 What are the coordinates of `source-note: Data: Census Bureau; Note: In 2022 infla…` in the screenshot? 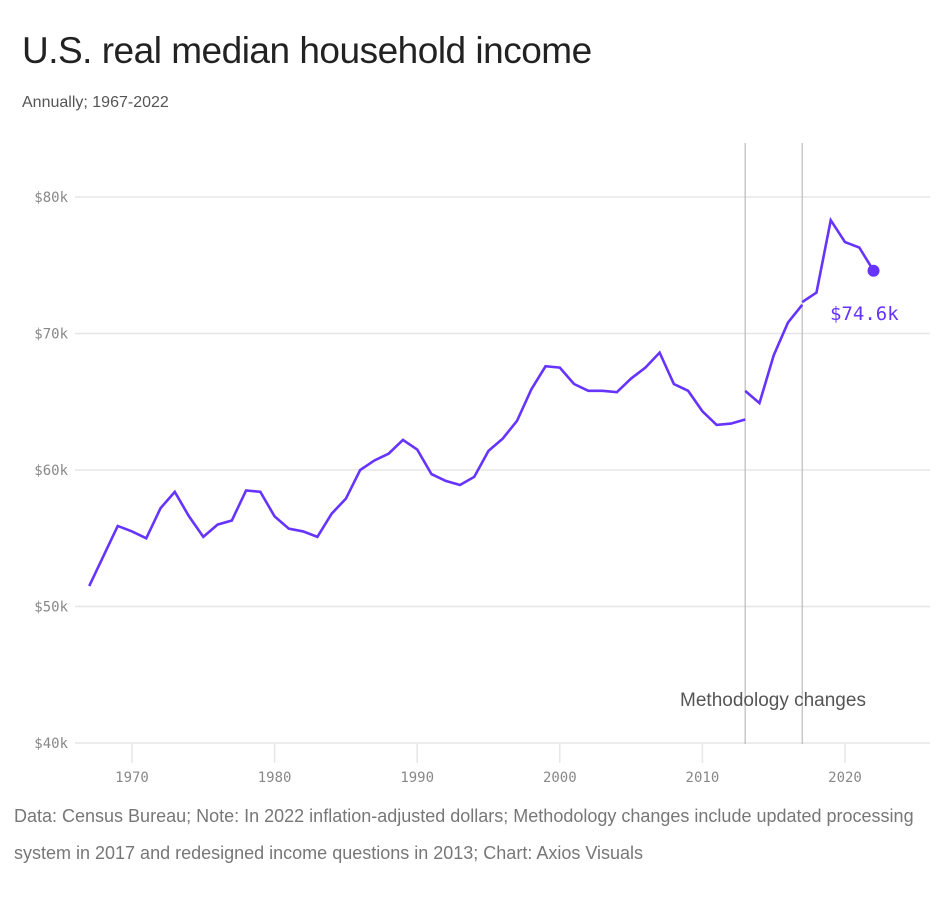 It's located at (464, 834).